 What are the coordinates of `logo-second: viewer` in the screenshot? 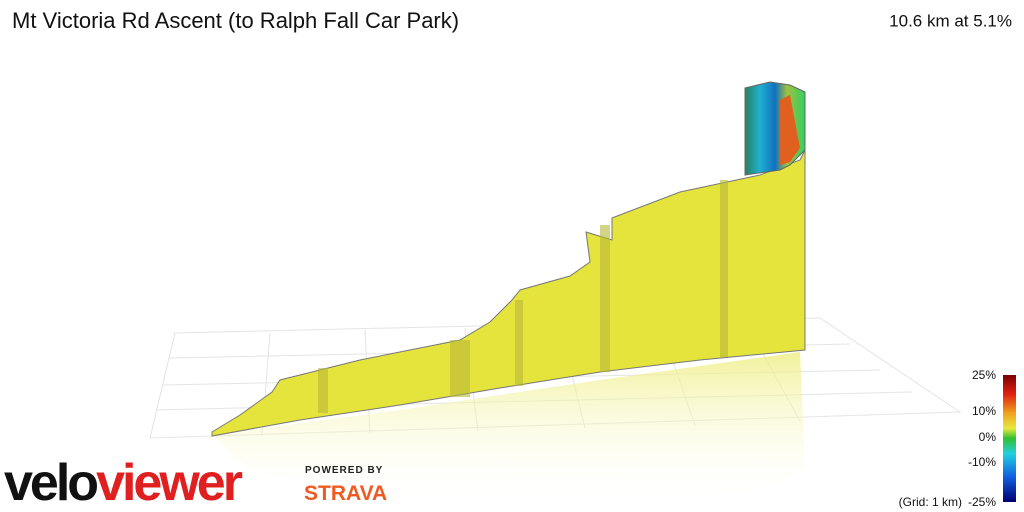 It's located at (169, 483).